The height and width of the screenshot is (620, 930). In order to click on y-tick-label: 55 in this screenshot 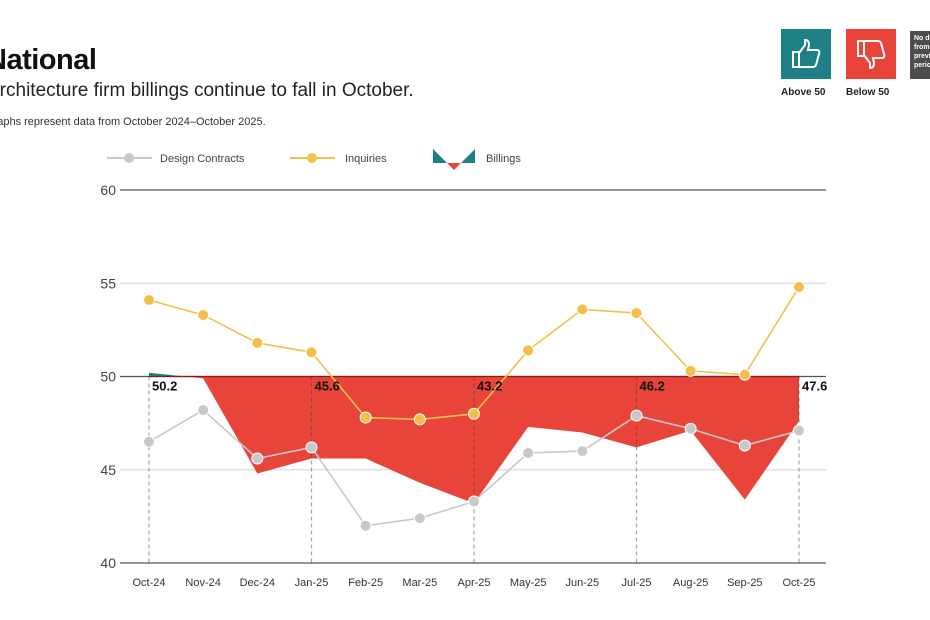, I will do `click(108, 283)`.